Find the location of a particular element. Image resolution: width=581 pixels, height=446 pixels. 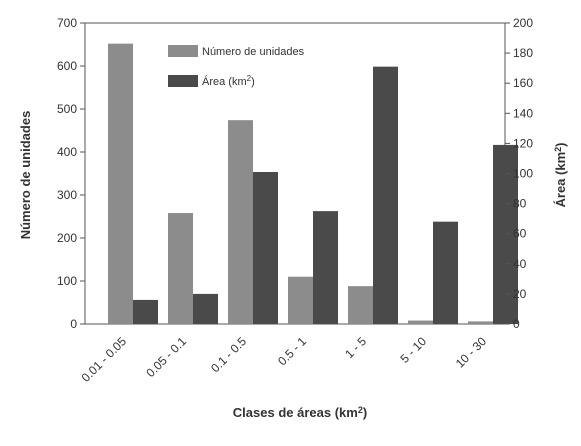

right-tick-label: 180 is located at coordinates (523, 53).